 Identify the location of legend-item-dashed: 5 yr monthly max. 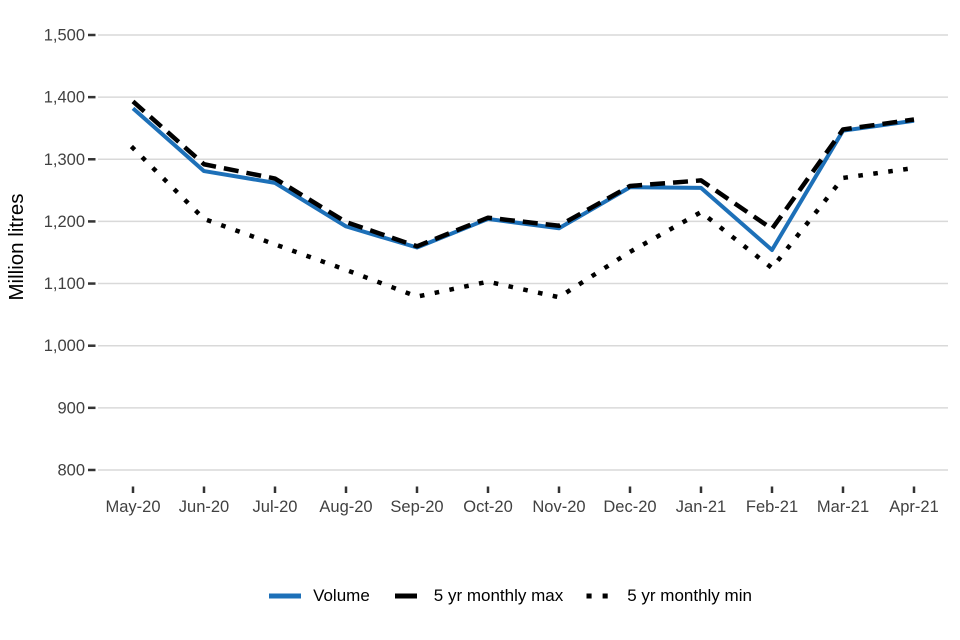
(476, 596).